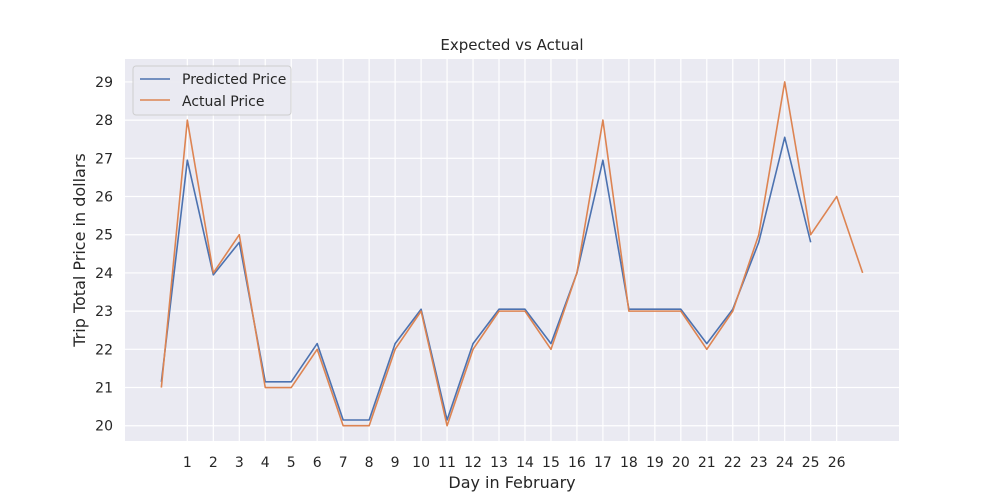  I want to click on x-tick-label: 19, so click(655, 463).